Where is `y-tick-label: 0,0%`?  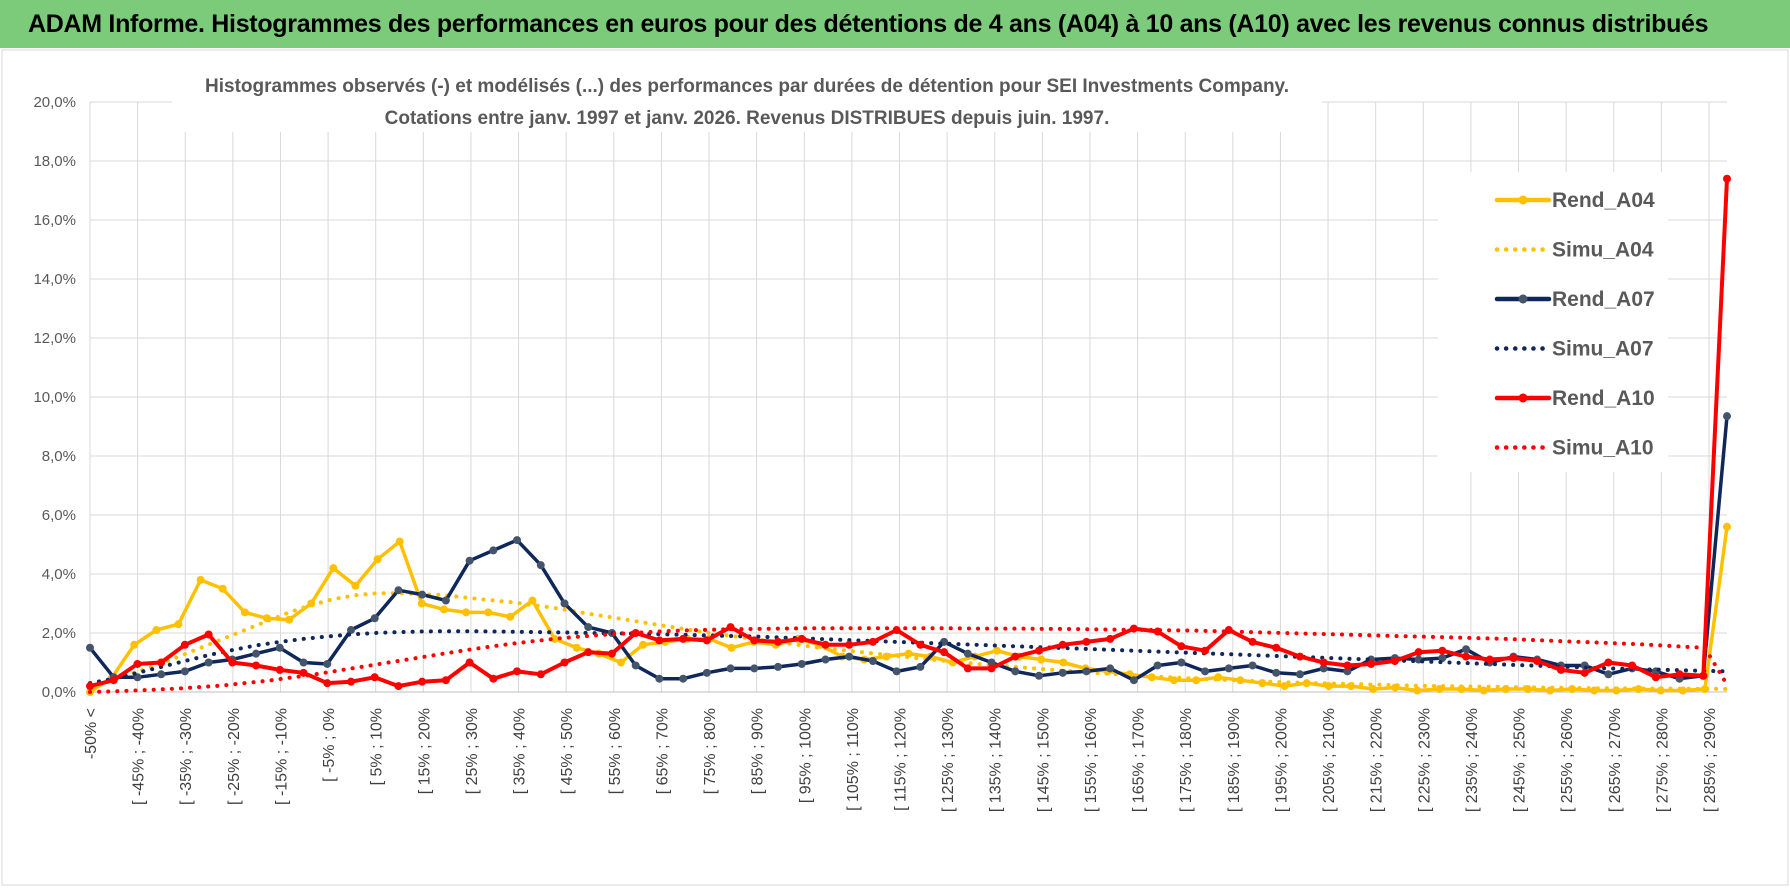 y-tick-label: 0,0% is located at coordinates (59, 692).